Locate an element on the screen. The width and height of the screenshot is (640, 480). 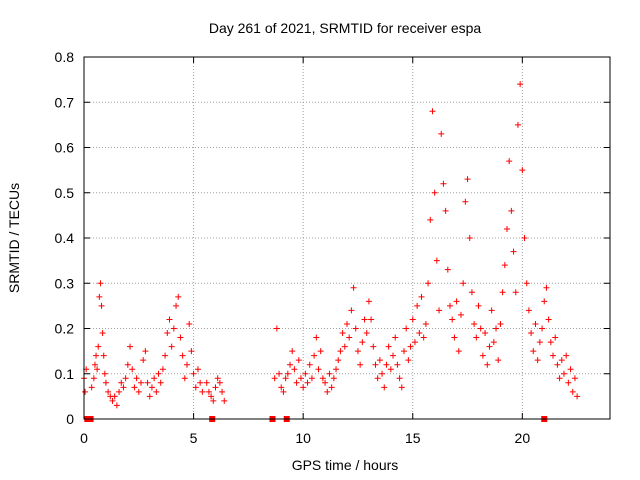
y-tick-label: 0.2 is located at coordinates (65, 329).